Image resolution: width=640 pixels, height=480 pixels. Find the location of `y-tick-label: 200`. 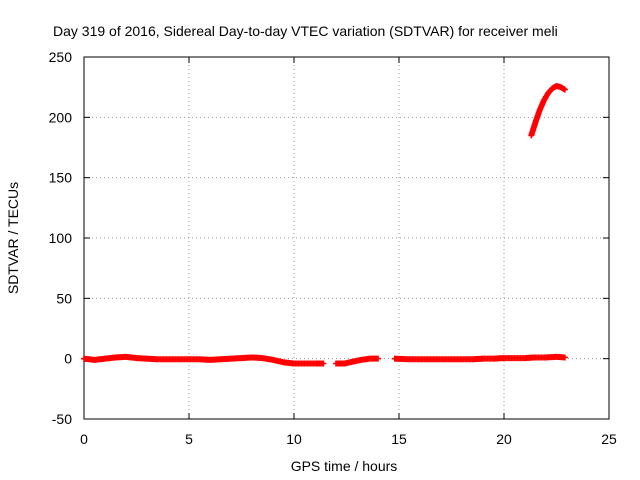

y-tick-label: 200 is located at coordinates (61, 117).